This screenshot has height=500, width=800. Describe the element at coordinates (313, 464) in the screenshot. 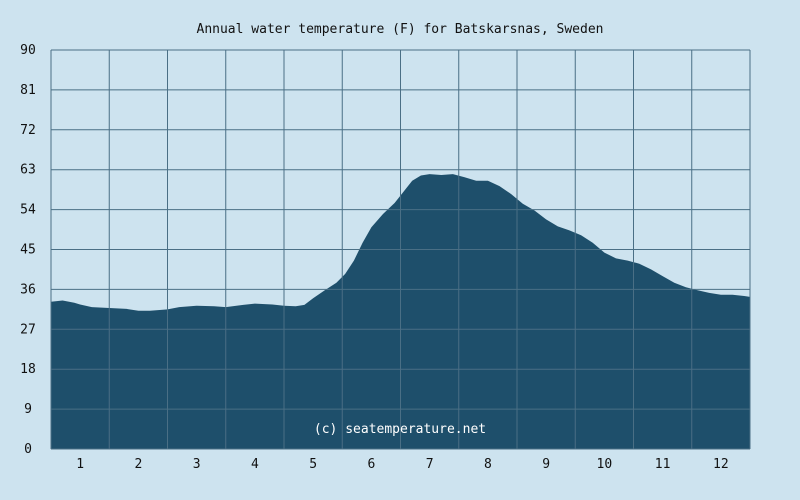

I see `x-tick-label: 5` at that location.